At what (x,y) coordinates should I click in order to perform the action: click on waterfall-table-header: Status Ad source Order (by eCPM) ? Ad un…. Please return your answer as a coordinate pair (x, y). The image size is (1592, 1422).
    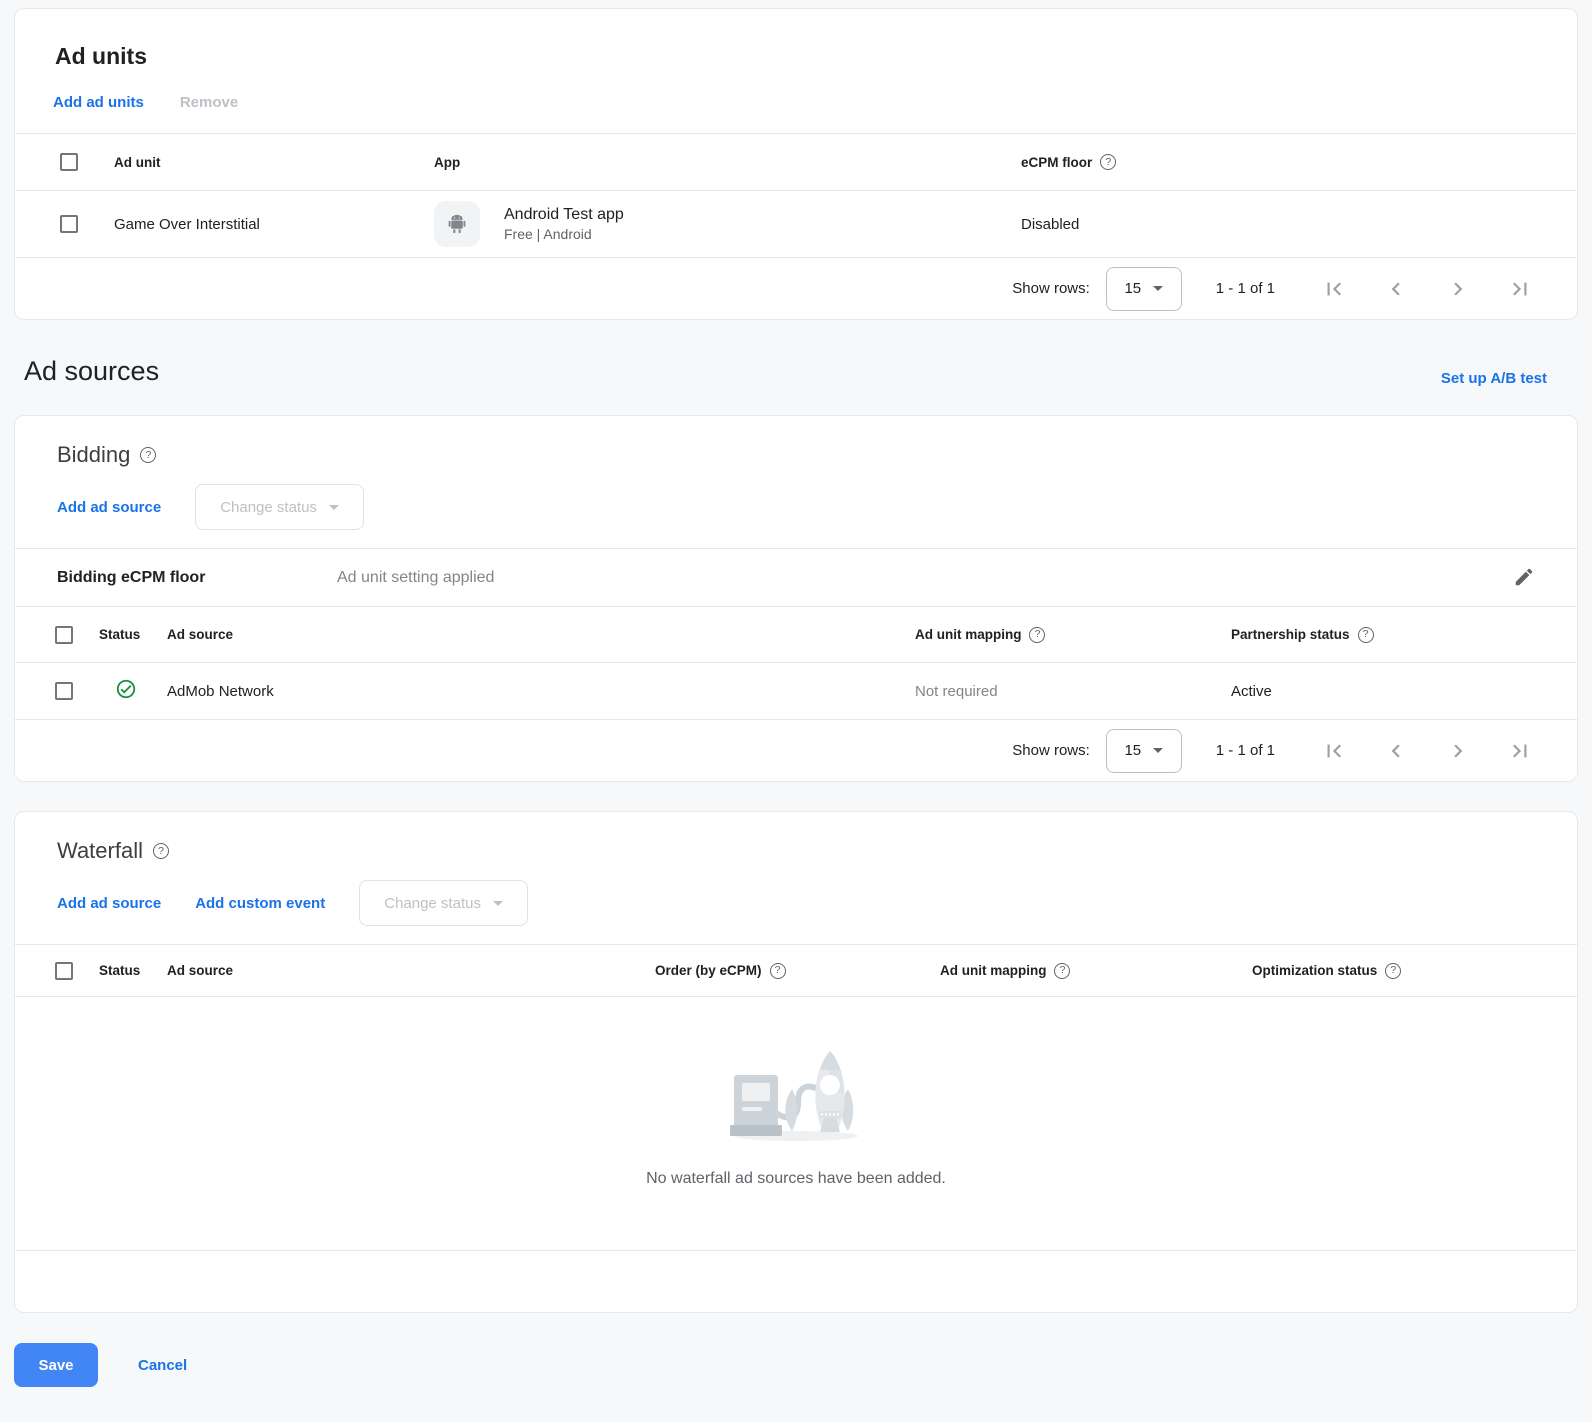
    Looking at the image, I should click on (796, 970).